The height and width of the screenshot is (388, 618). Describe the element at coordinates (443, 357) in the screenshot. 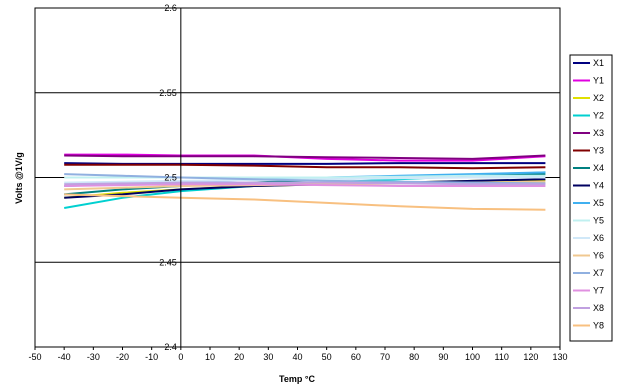

I see `x-tick-label: 90` at that location.